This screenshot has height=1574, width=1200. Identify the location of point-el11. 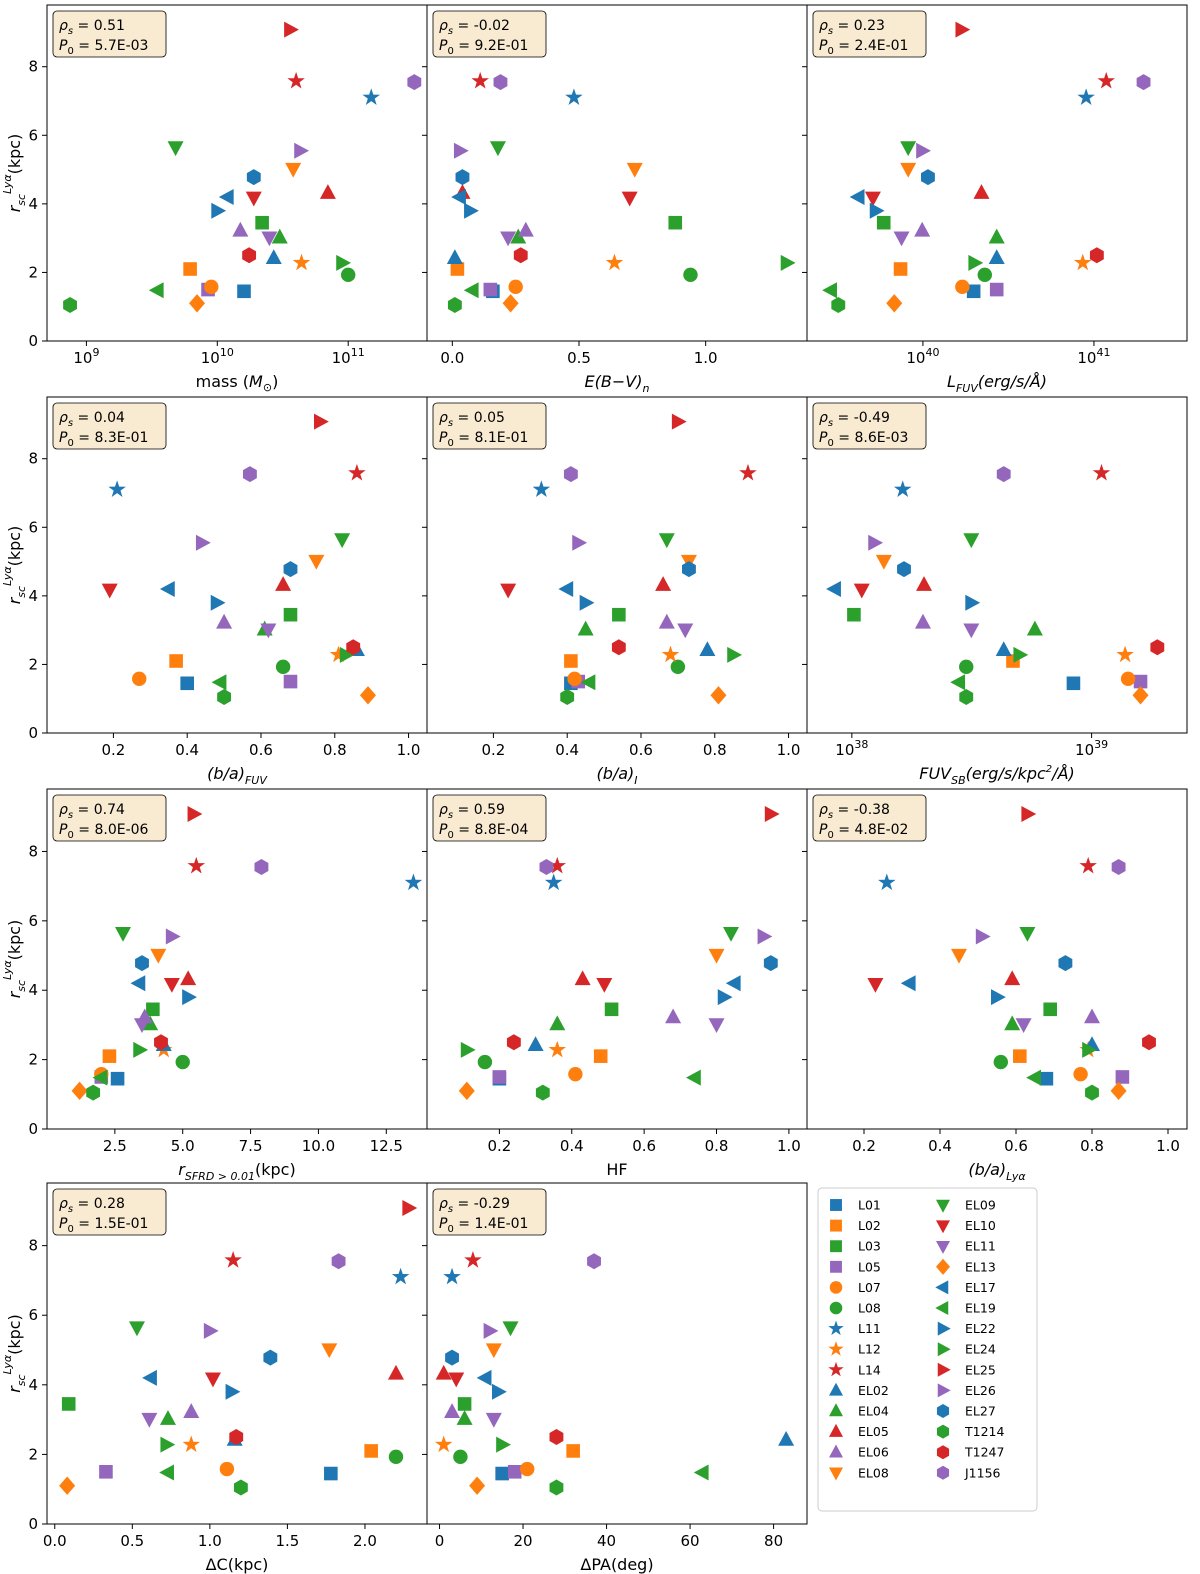
(268, 631).